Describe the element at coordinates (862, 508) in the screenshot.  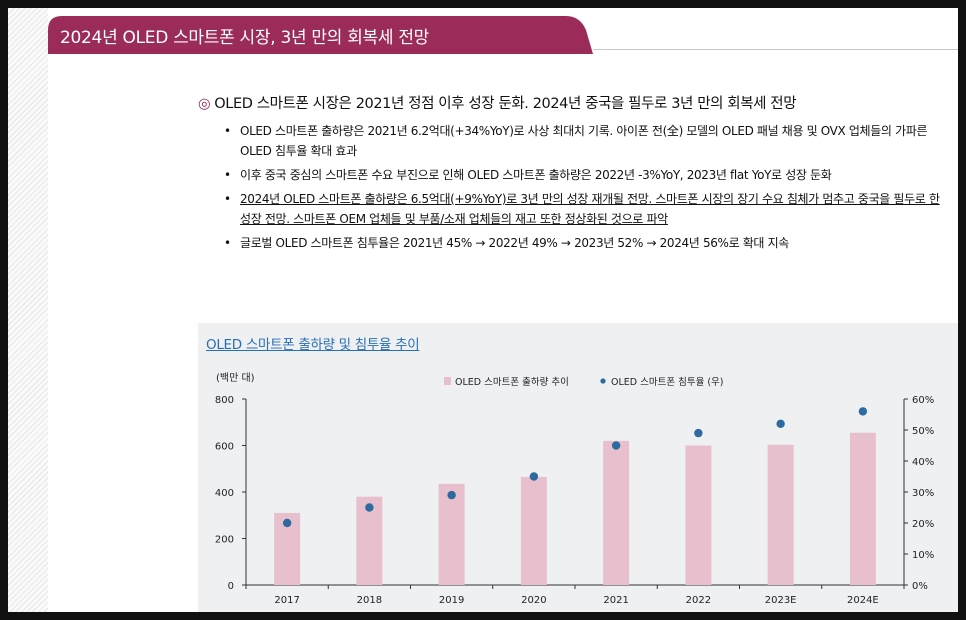
I see `bar-shipments-2024E` at that location.